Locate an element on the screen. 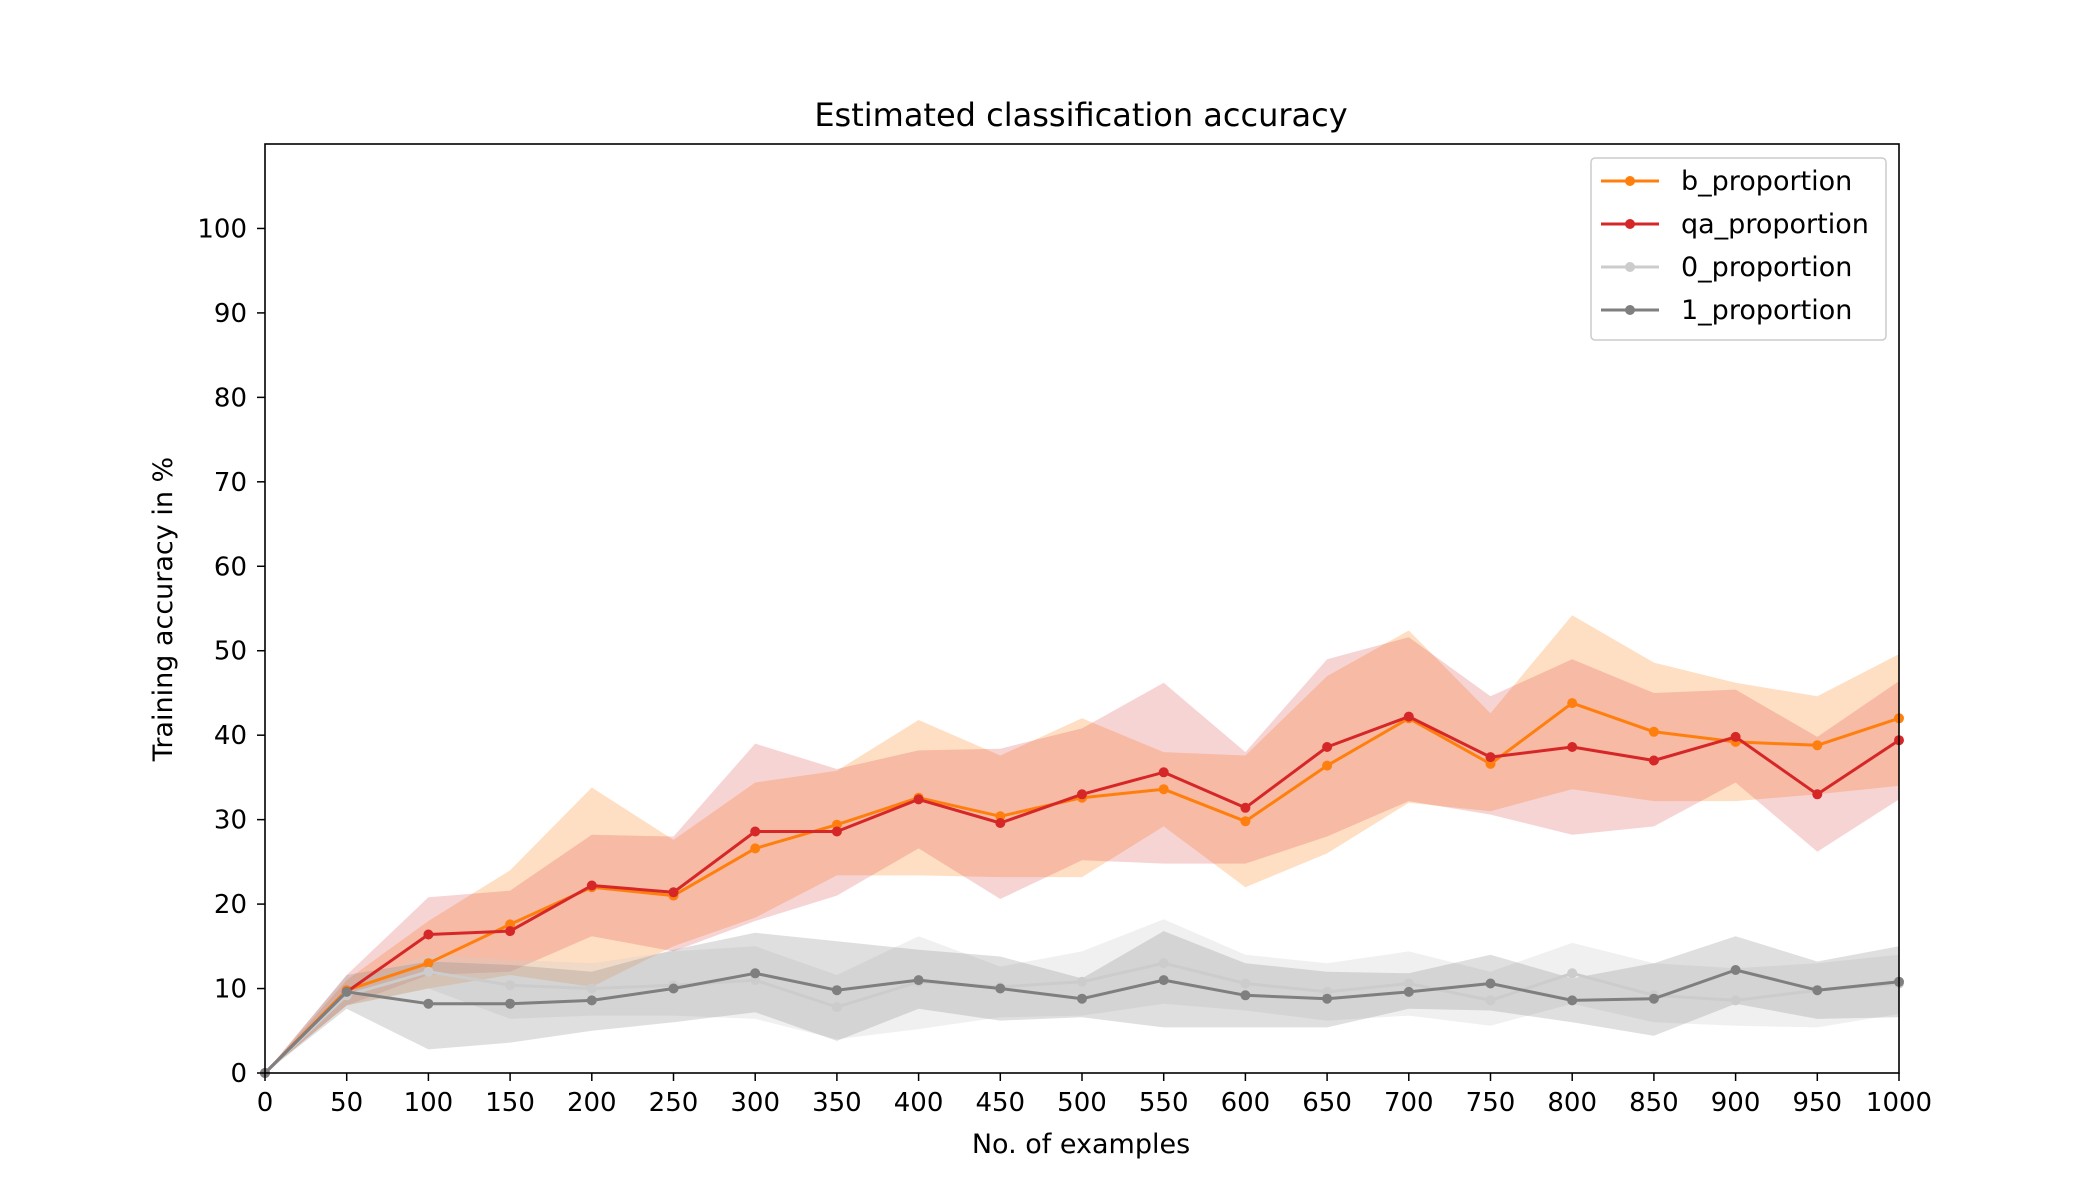  legend-marker-0_proportion is located at coordinates (1630, 267).